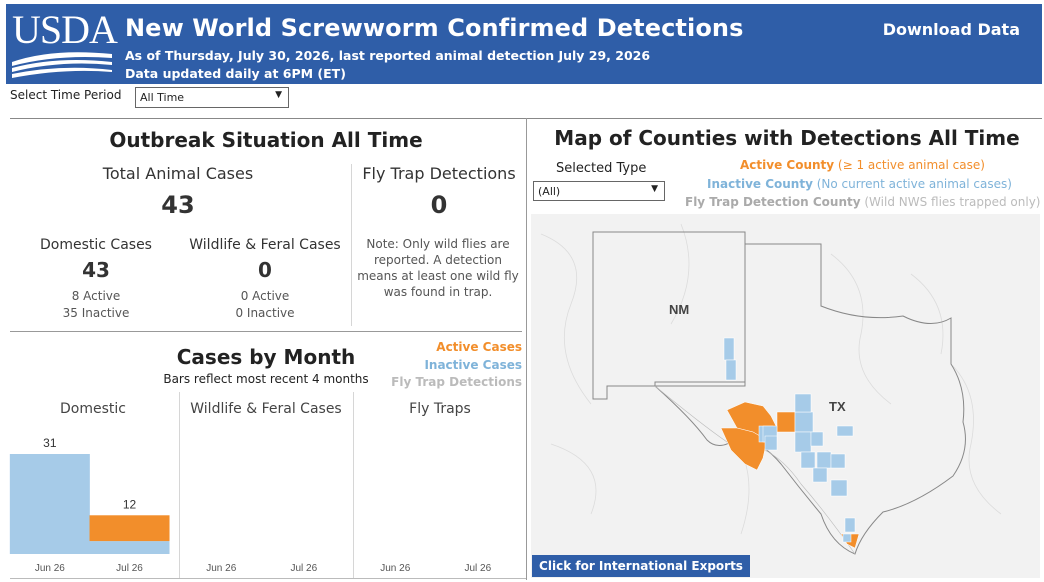  Describe the element at coordinates (96, 270) in the screenshot. I see `domestic-cases-value: 43` at that location.